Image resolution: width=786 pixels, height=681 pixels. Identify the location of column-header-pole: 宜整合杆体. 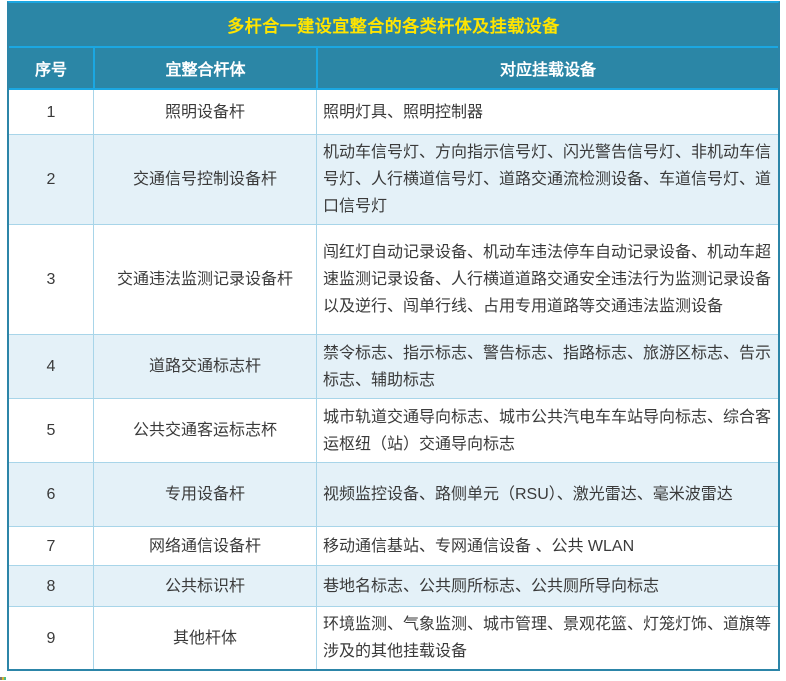
(204, 69).